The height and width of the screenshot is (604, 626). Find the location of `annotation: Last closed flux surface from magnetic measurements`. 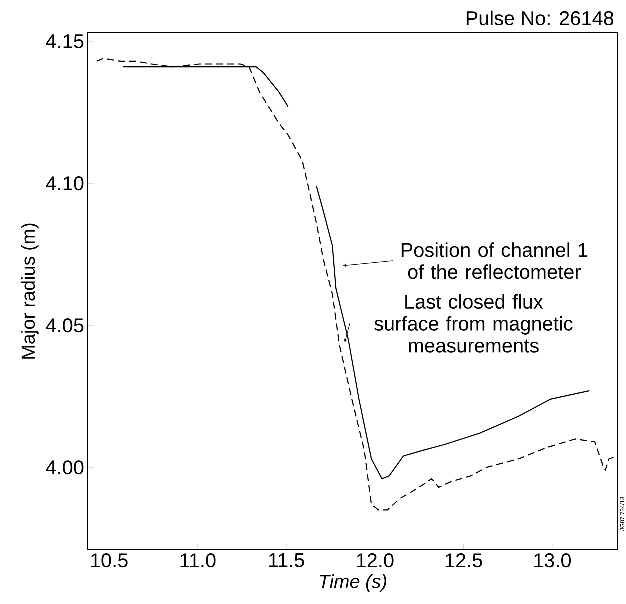

annotation: Last closed flux surface from magnetic measurements is located at coordinates (473, 323).